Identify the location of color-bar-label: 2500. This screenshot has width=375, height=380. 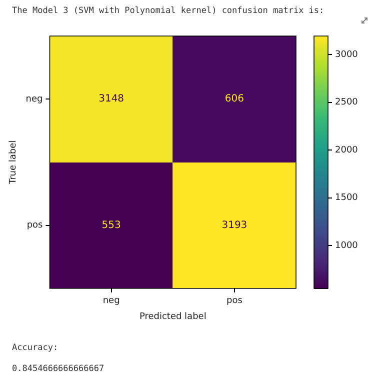
(346, 103).